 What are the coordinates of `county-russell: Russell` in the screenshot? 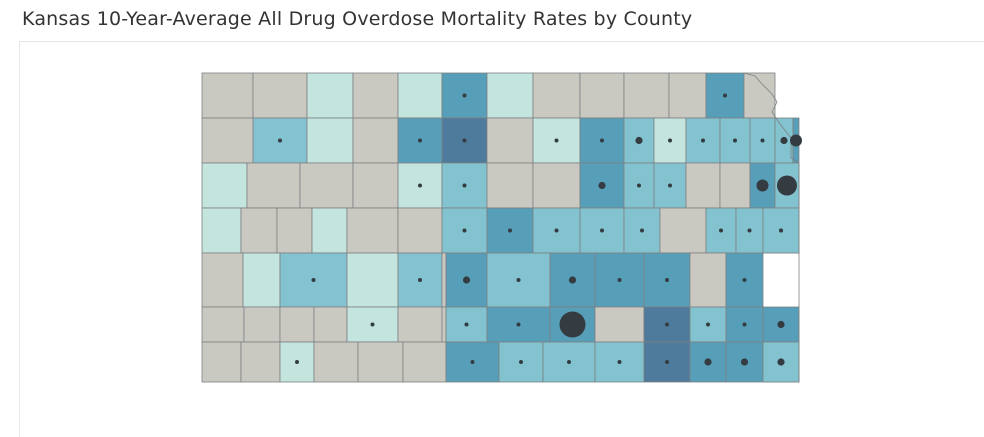 It's located at (464, 185).